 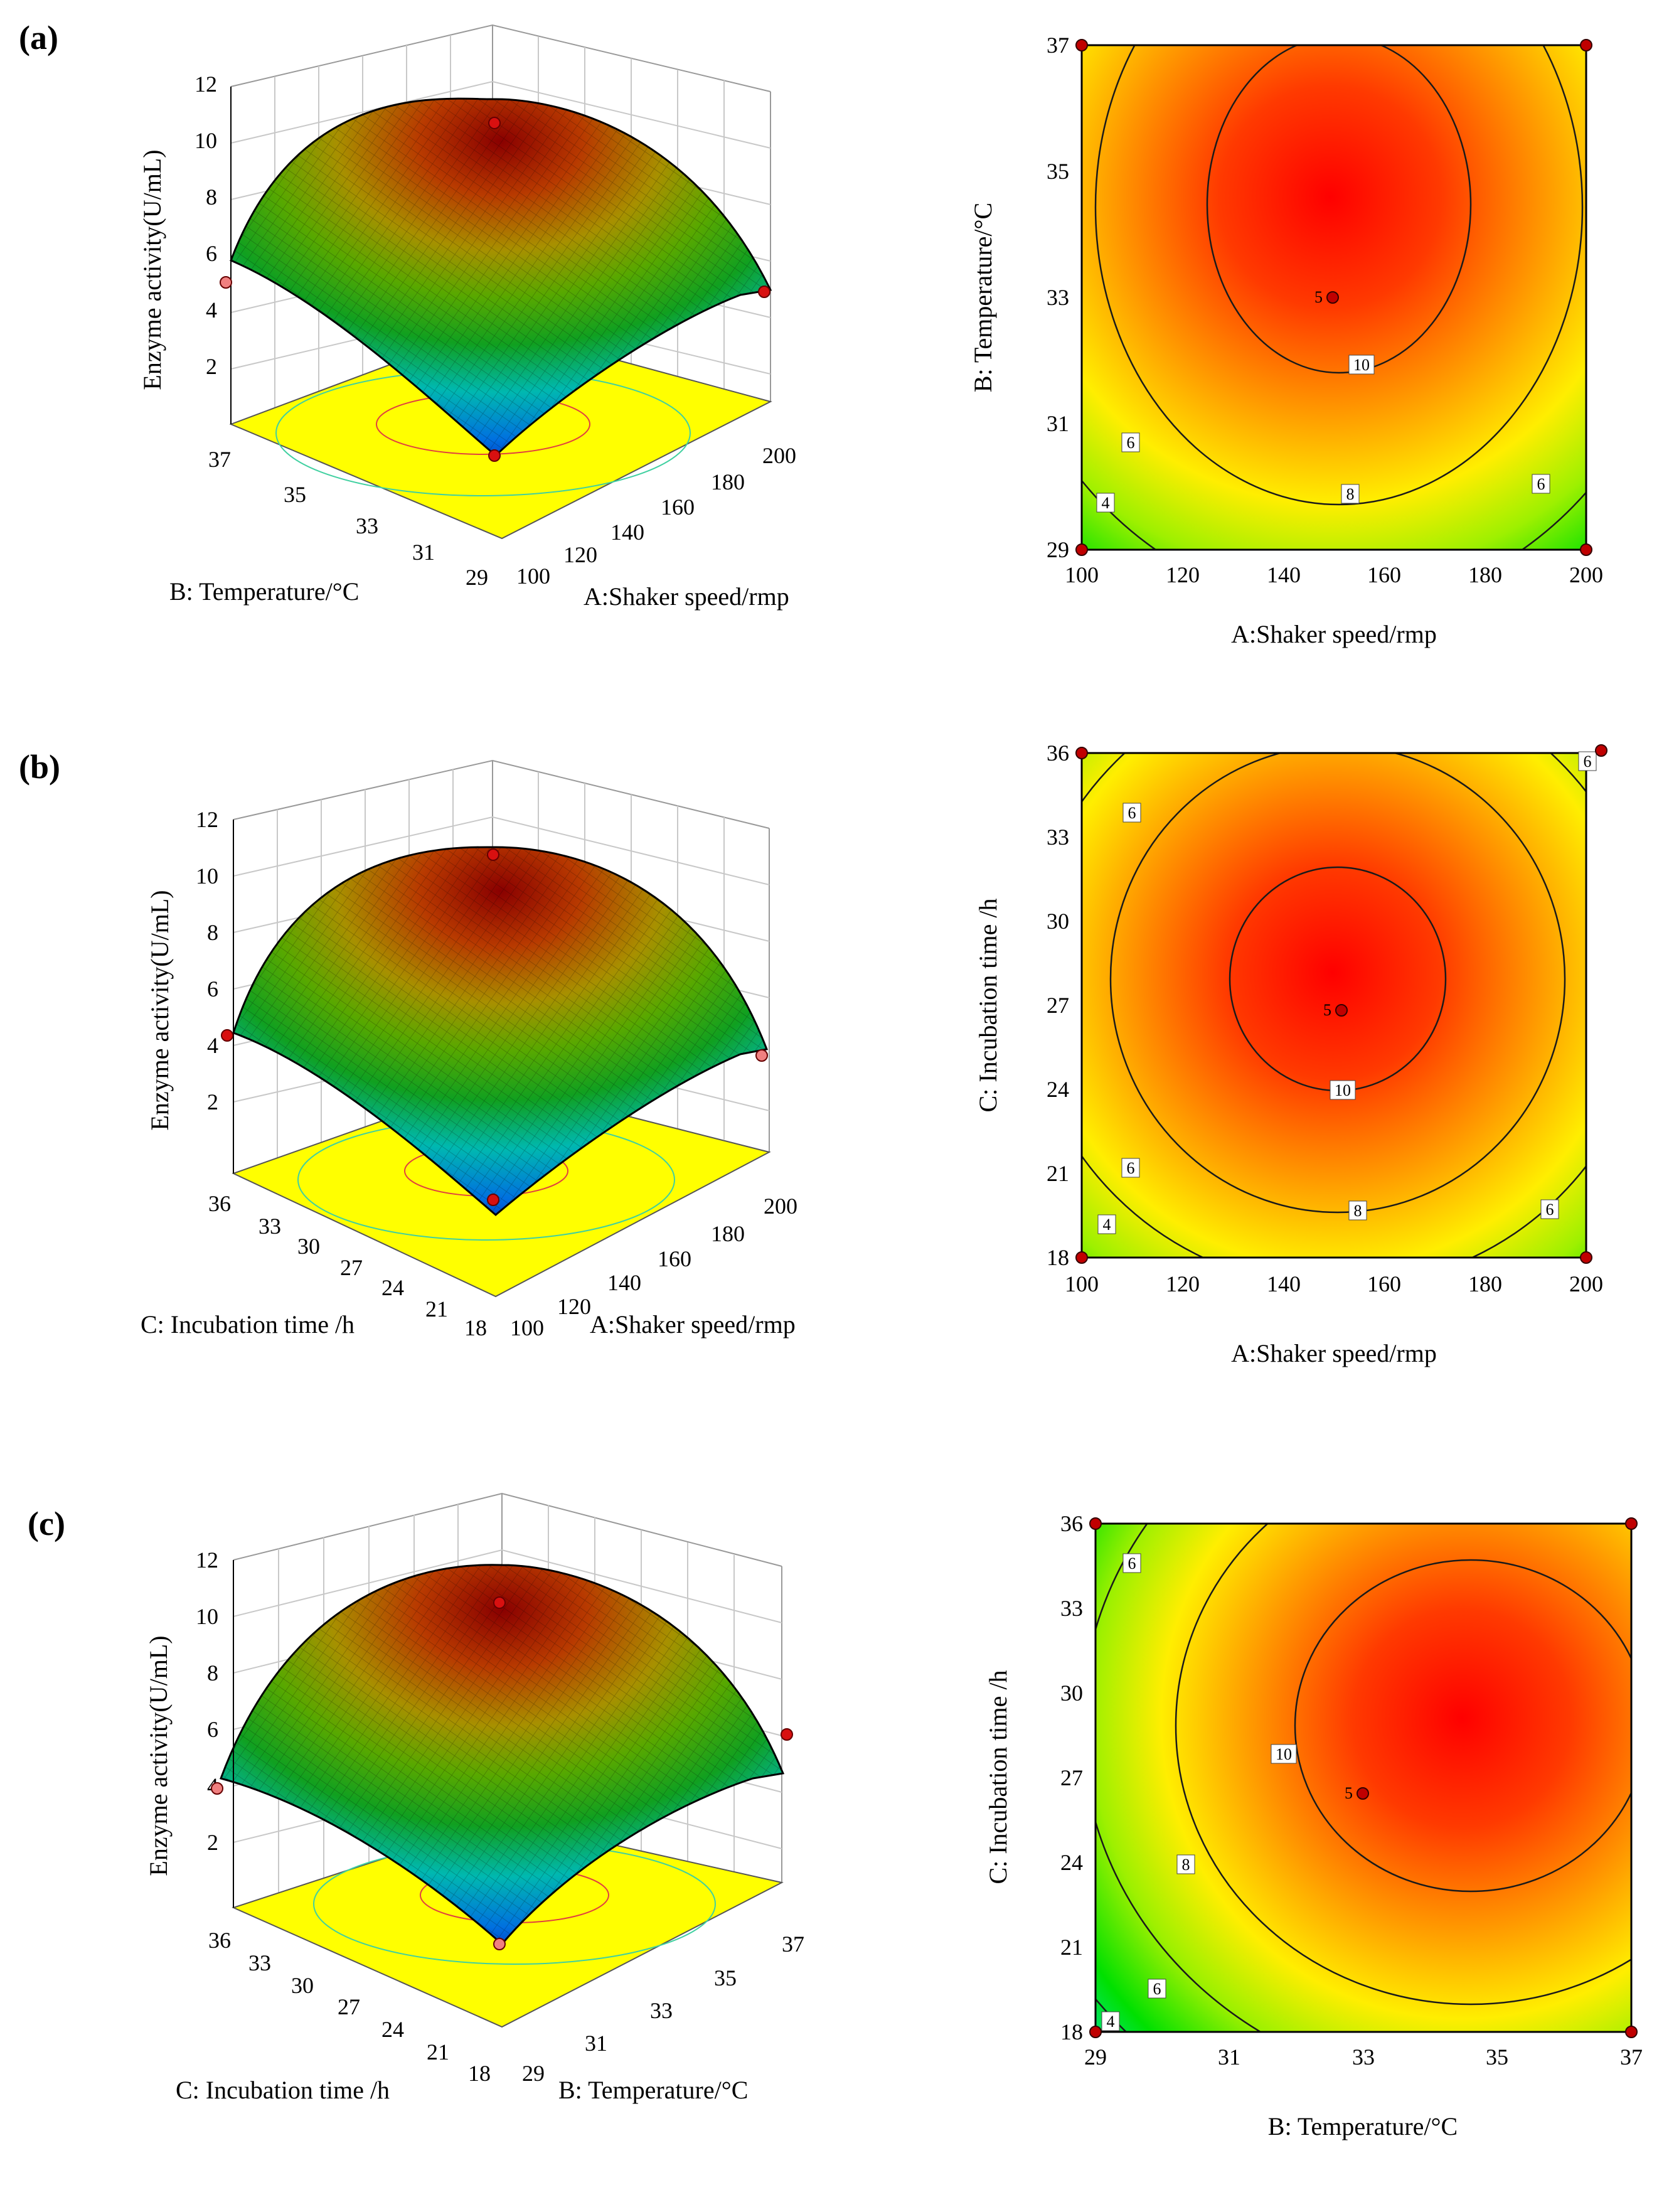 What do you see at coordinates (1058, 549) in the screenshot?
I see `y-tick: 29` at bounding box center [1058, 549].